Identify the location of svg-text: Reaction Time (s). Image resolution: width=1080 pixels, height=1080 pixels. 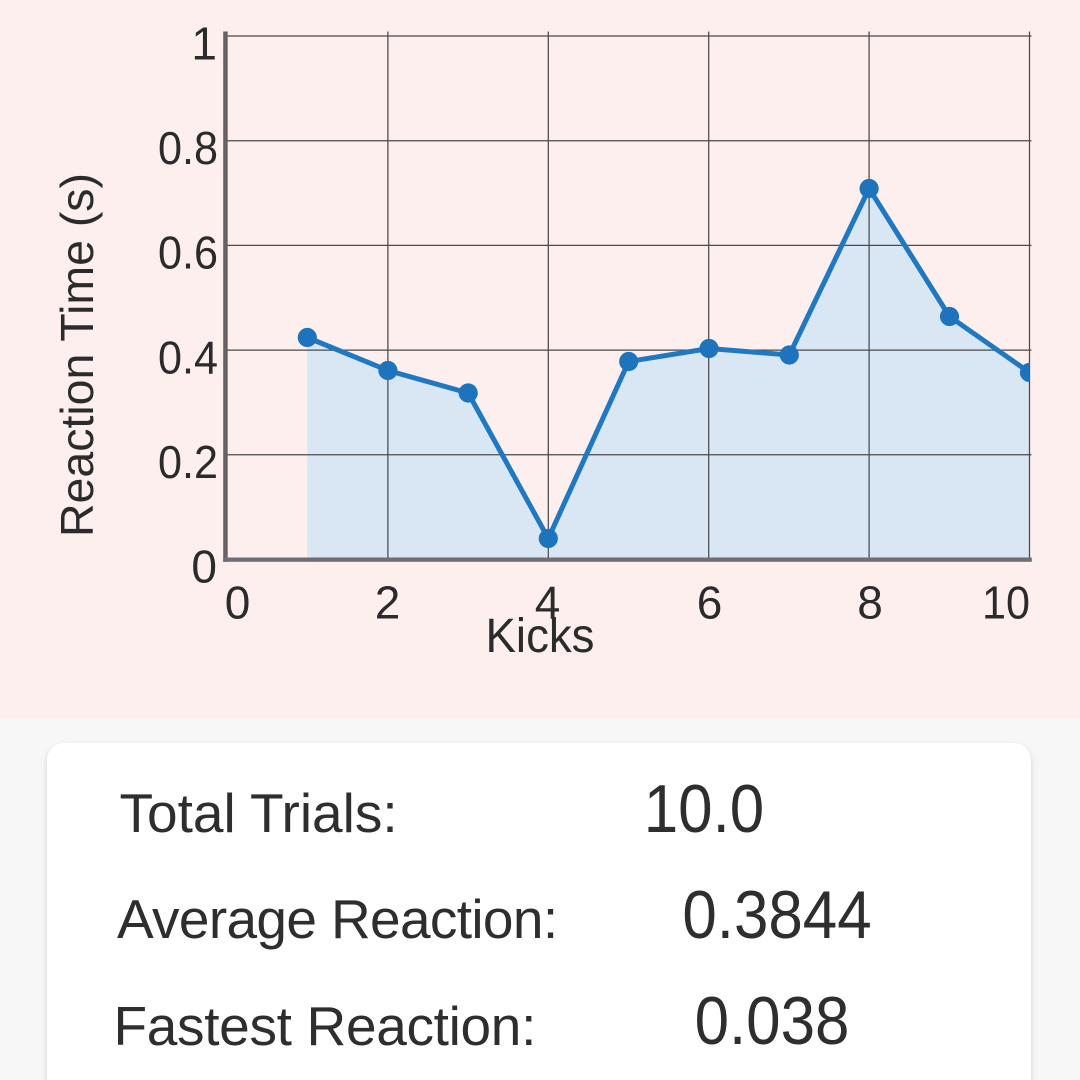
(77, 355).